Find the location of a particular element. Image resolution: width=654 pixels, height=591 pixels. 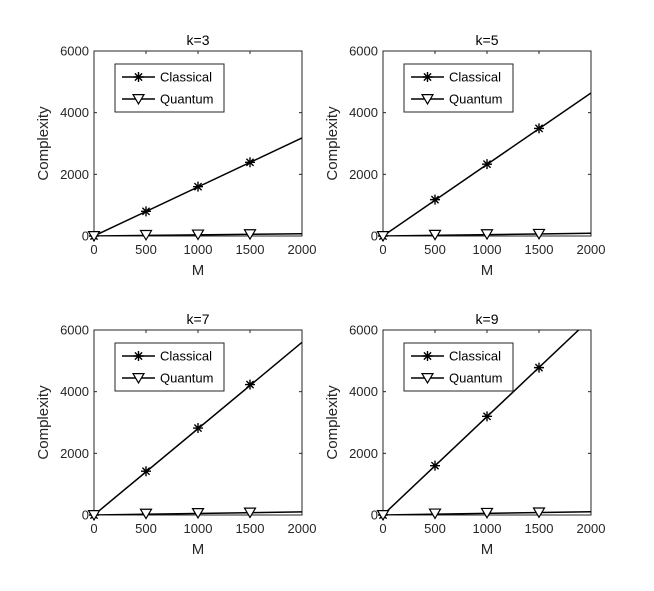

panel-title: k=3 is located at coordinates (198, 40).